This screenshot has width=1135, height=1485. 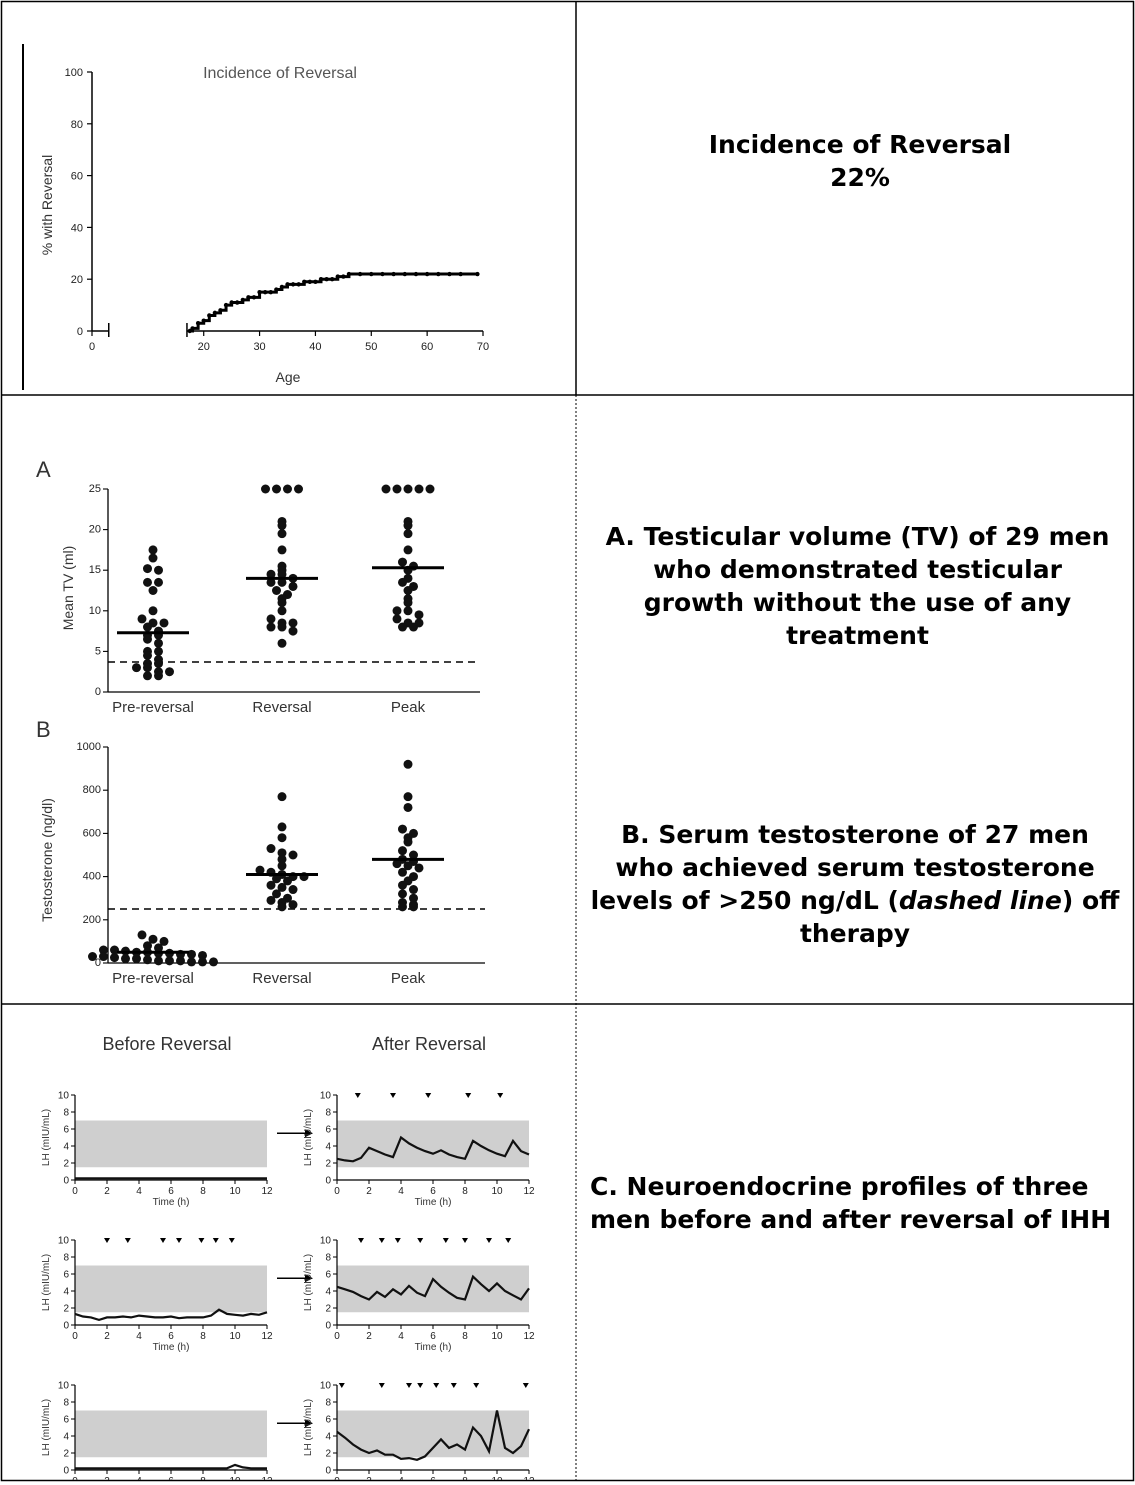 What do you see at coordinates (77, 125) in the screenshot?
I see `incidence-y-tick-label: 80` at bounding box center [77, 125].